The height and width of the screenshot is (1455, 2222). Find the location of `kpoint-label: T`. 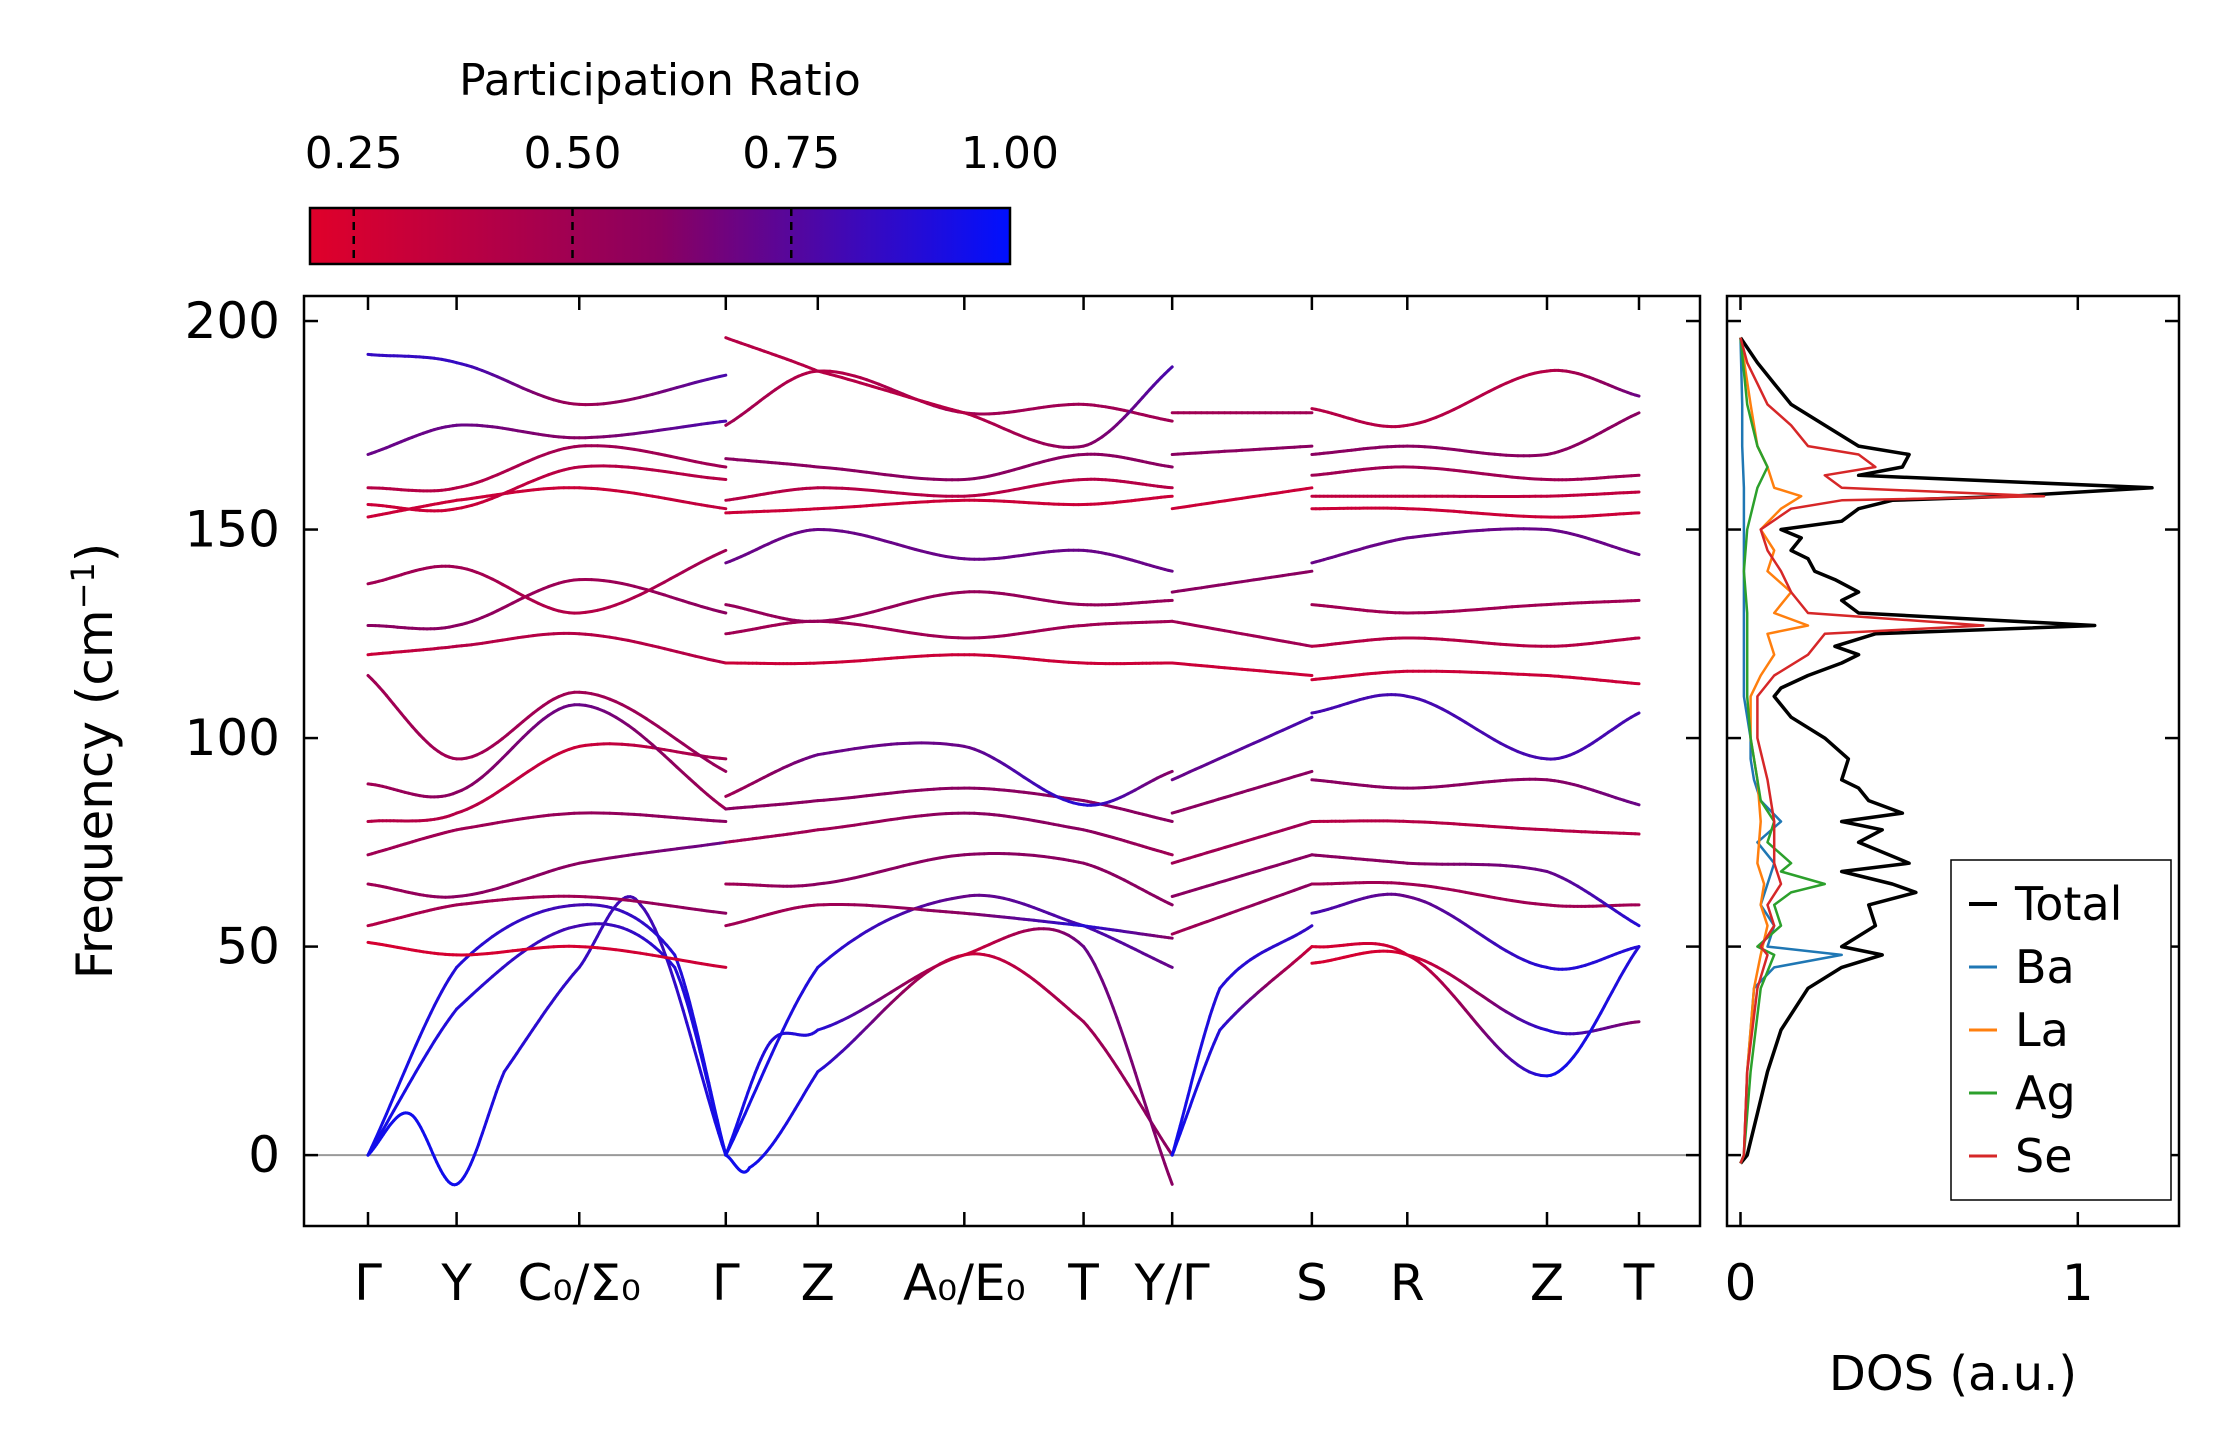

kpoint-label: T is located at coordinates (1639, 1283).